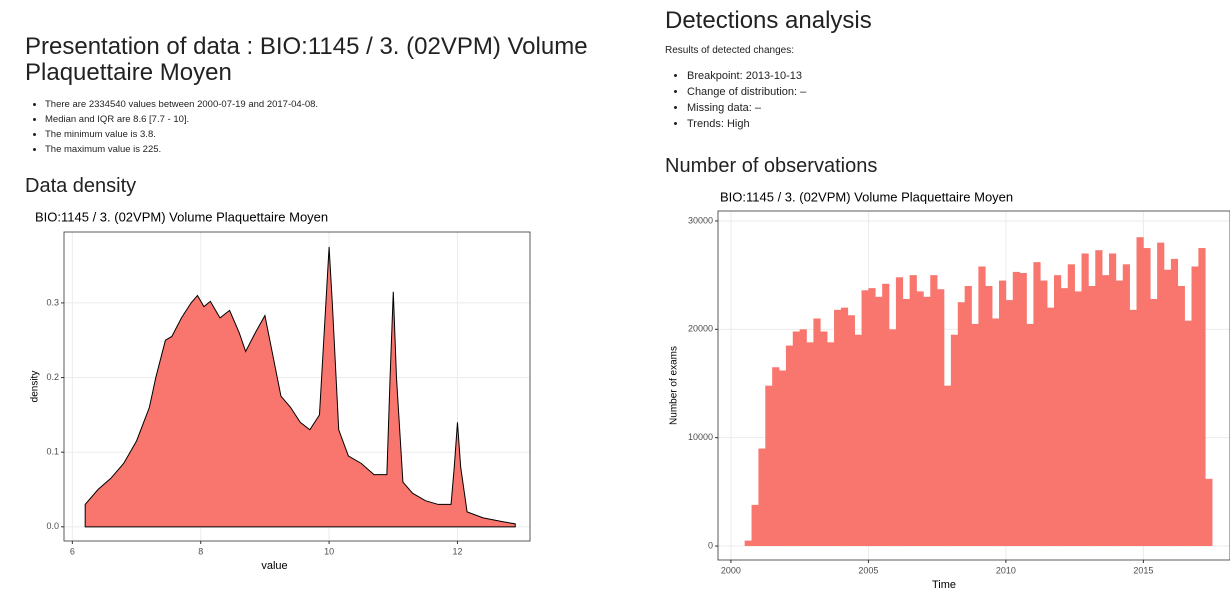 The height and width of the screenshot is (592, 1230). I want to click on x-tick-label: 12, so click(457, 551).